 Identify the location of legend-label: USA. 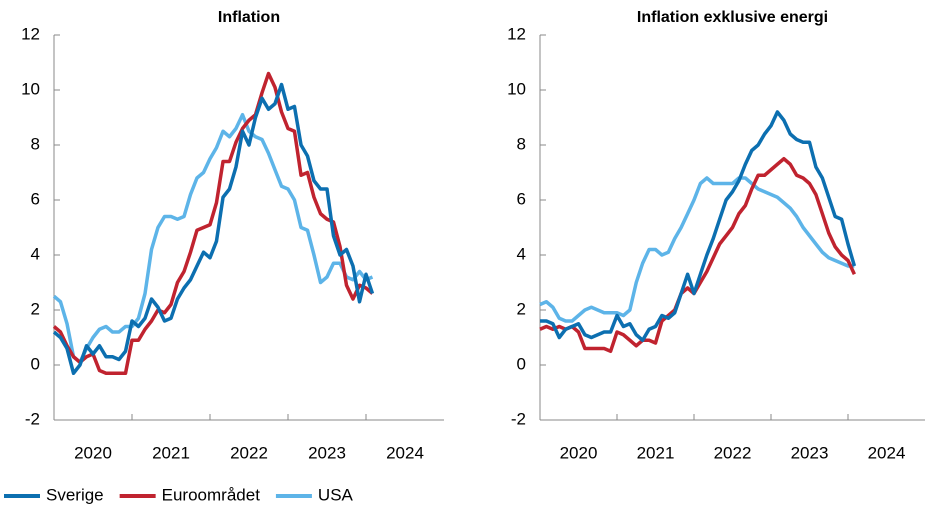
(336, 494).